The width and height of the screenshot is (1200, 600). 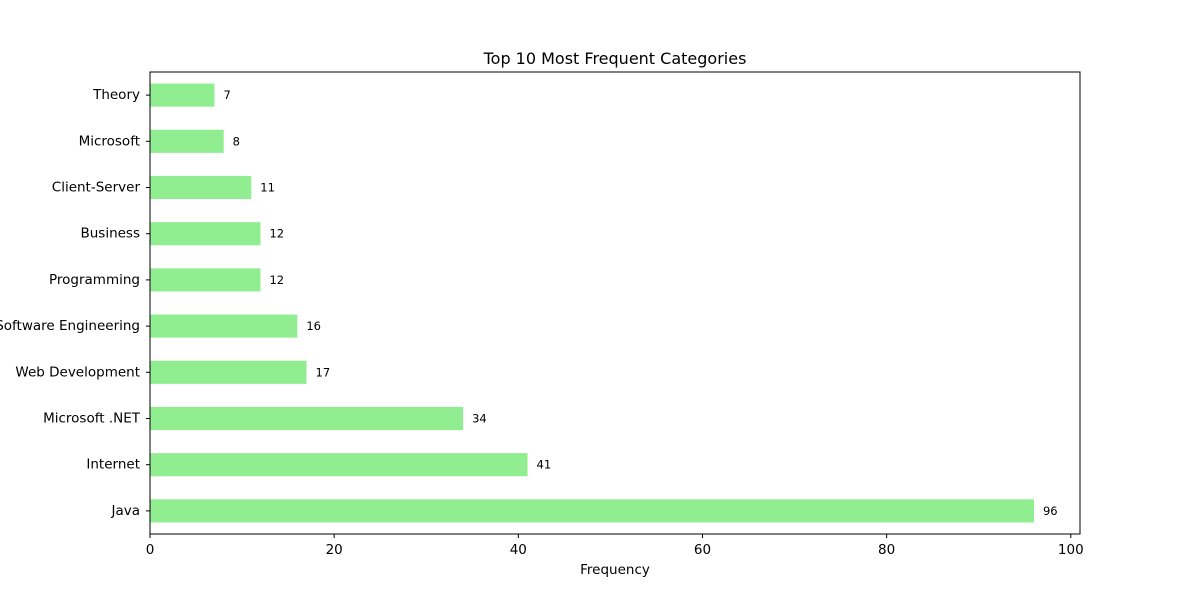 What do you see at coordinates (125, 511) in the screenshot?
I see `y-tick-label: Java` at bounding box center [125, 511].